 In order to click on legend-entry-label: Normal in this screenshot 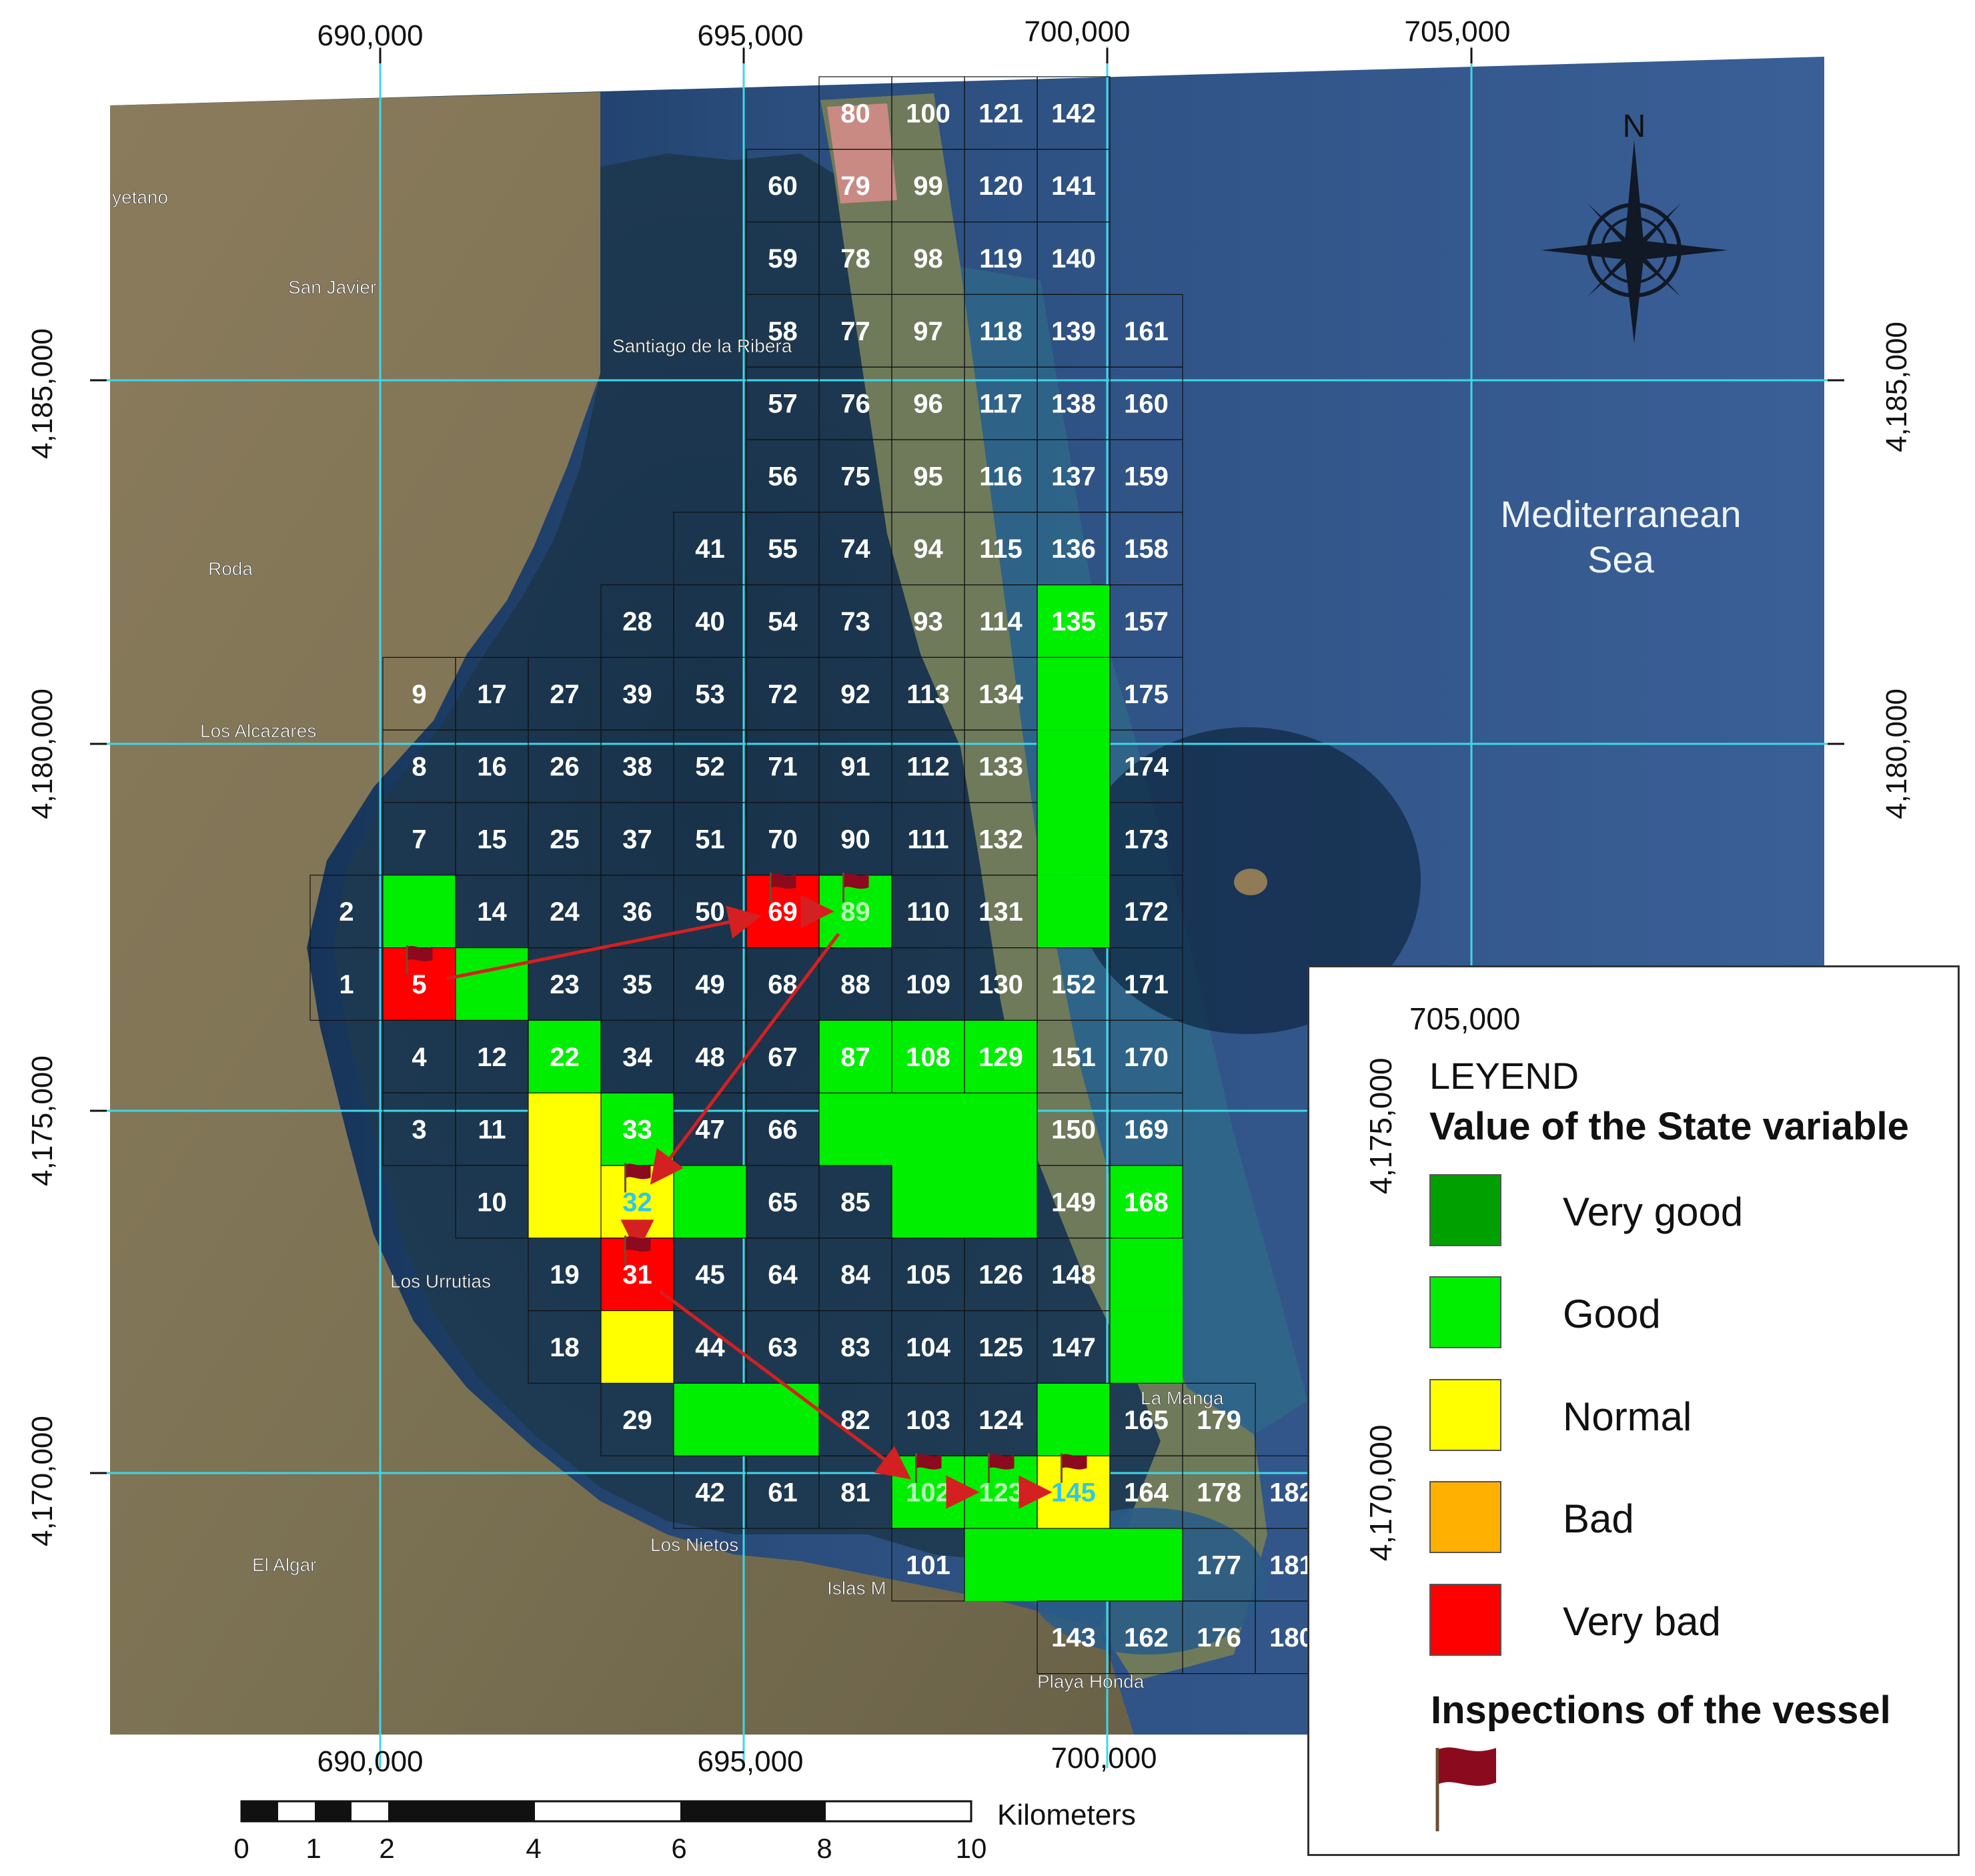, I will do `click(1627, 1416)`.